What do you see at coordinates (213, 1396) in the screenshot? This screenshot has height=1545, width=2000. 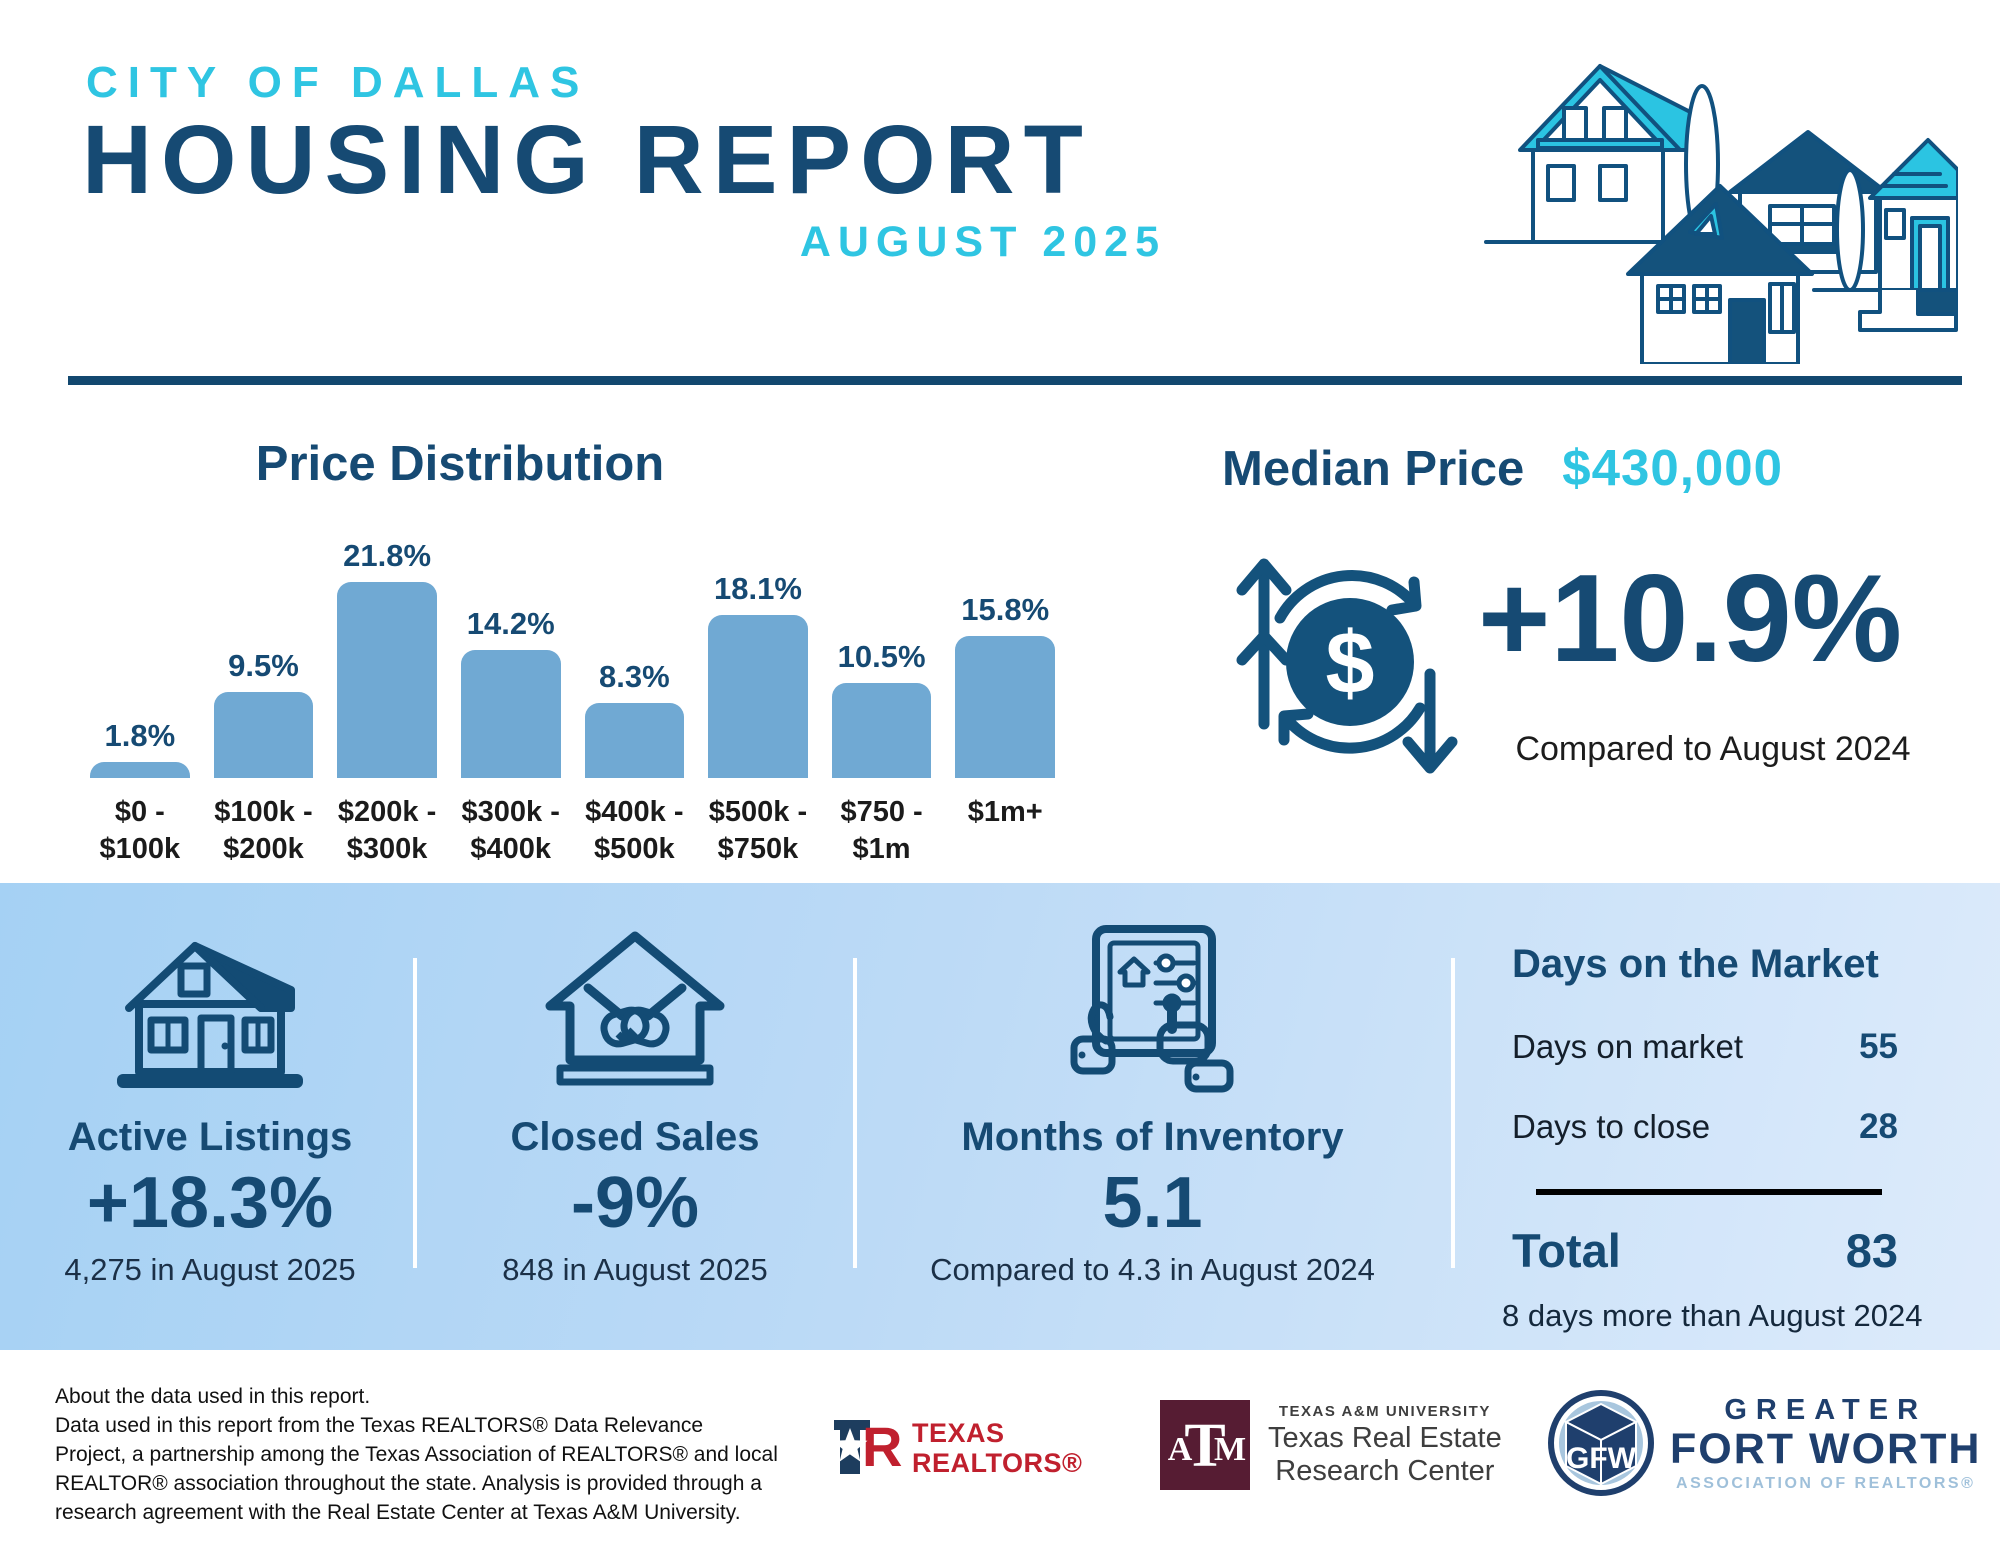 I see `about-line: About the data used in this report.` at bounding box center [213, 1396].